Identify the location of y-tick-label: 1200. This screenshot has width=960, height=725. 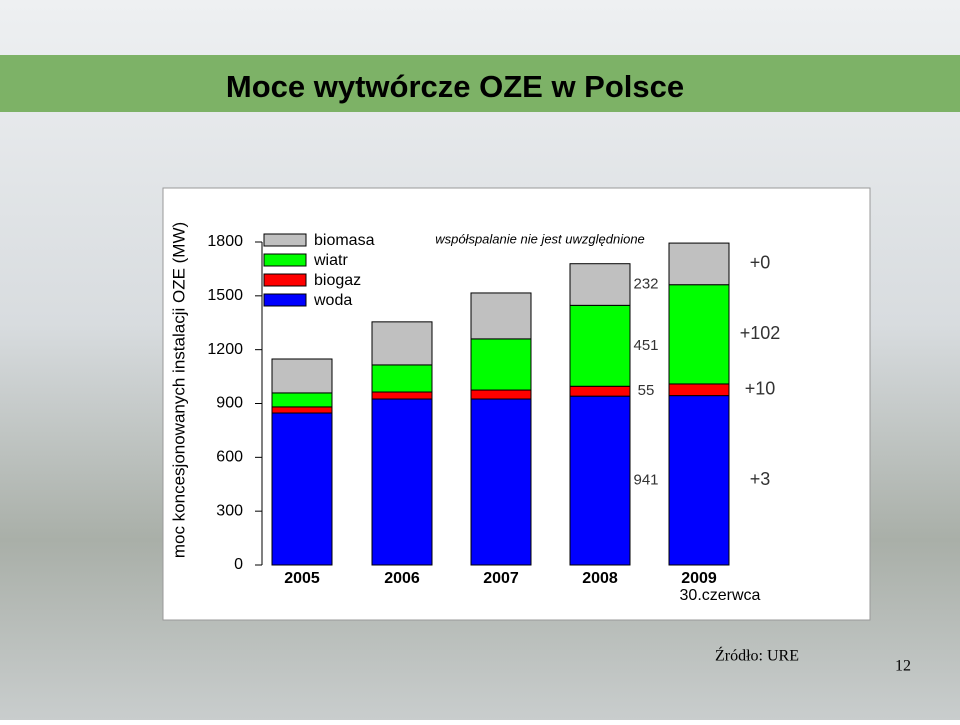
(225, 349).